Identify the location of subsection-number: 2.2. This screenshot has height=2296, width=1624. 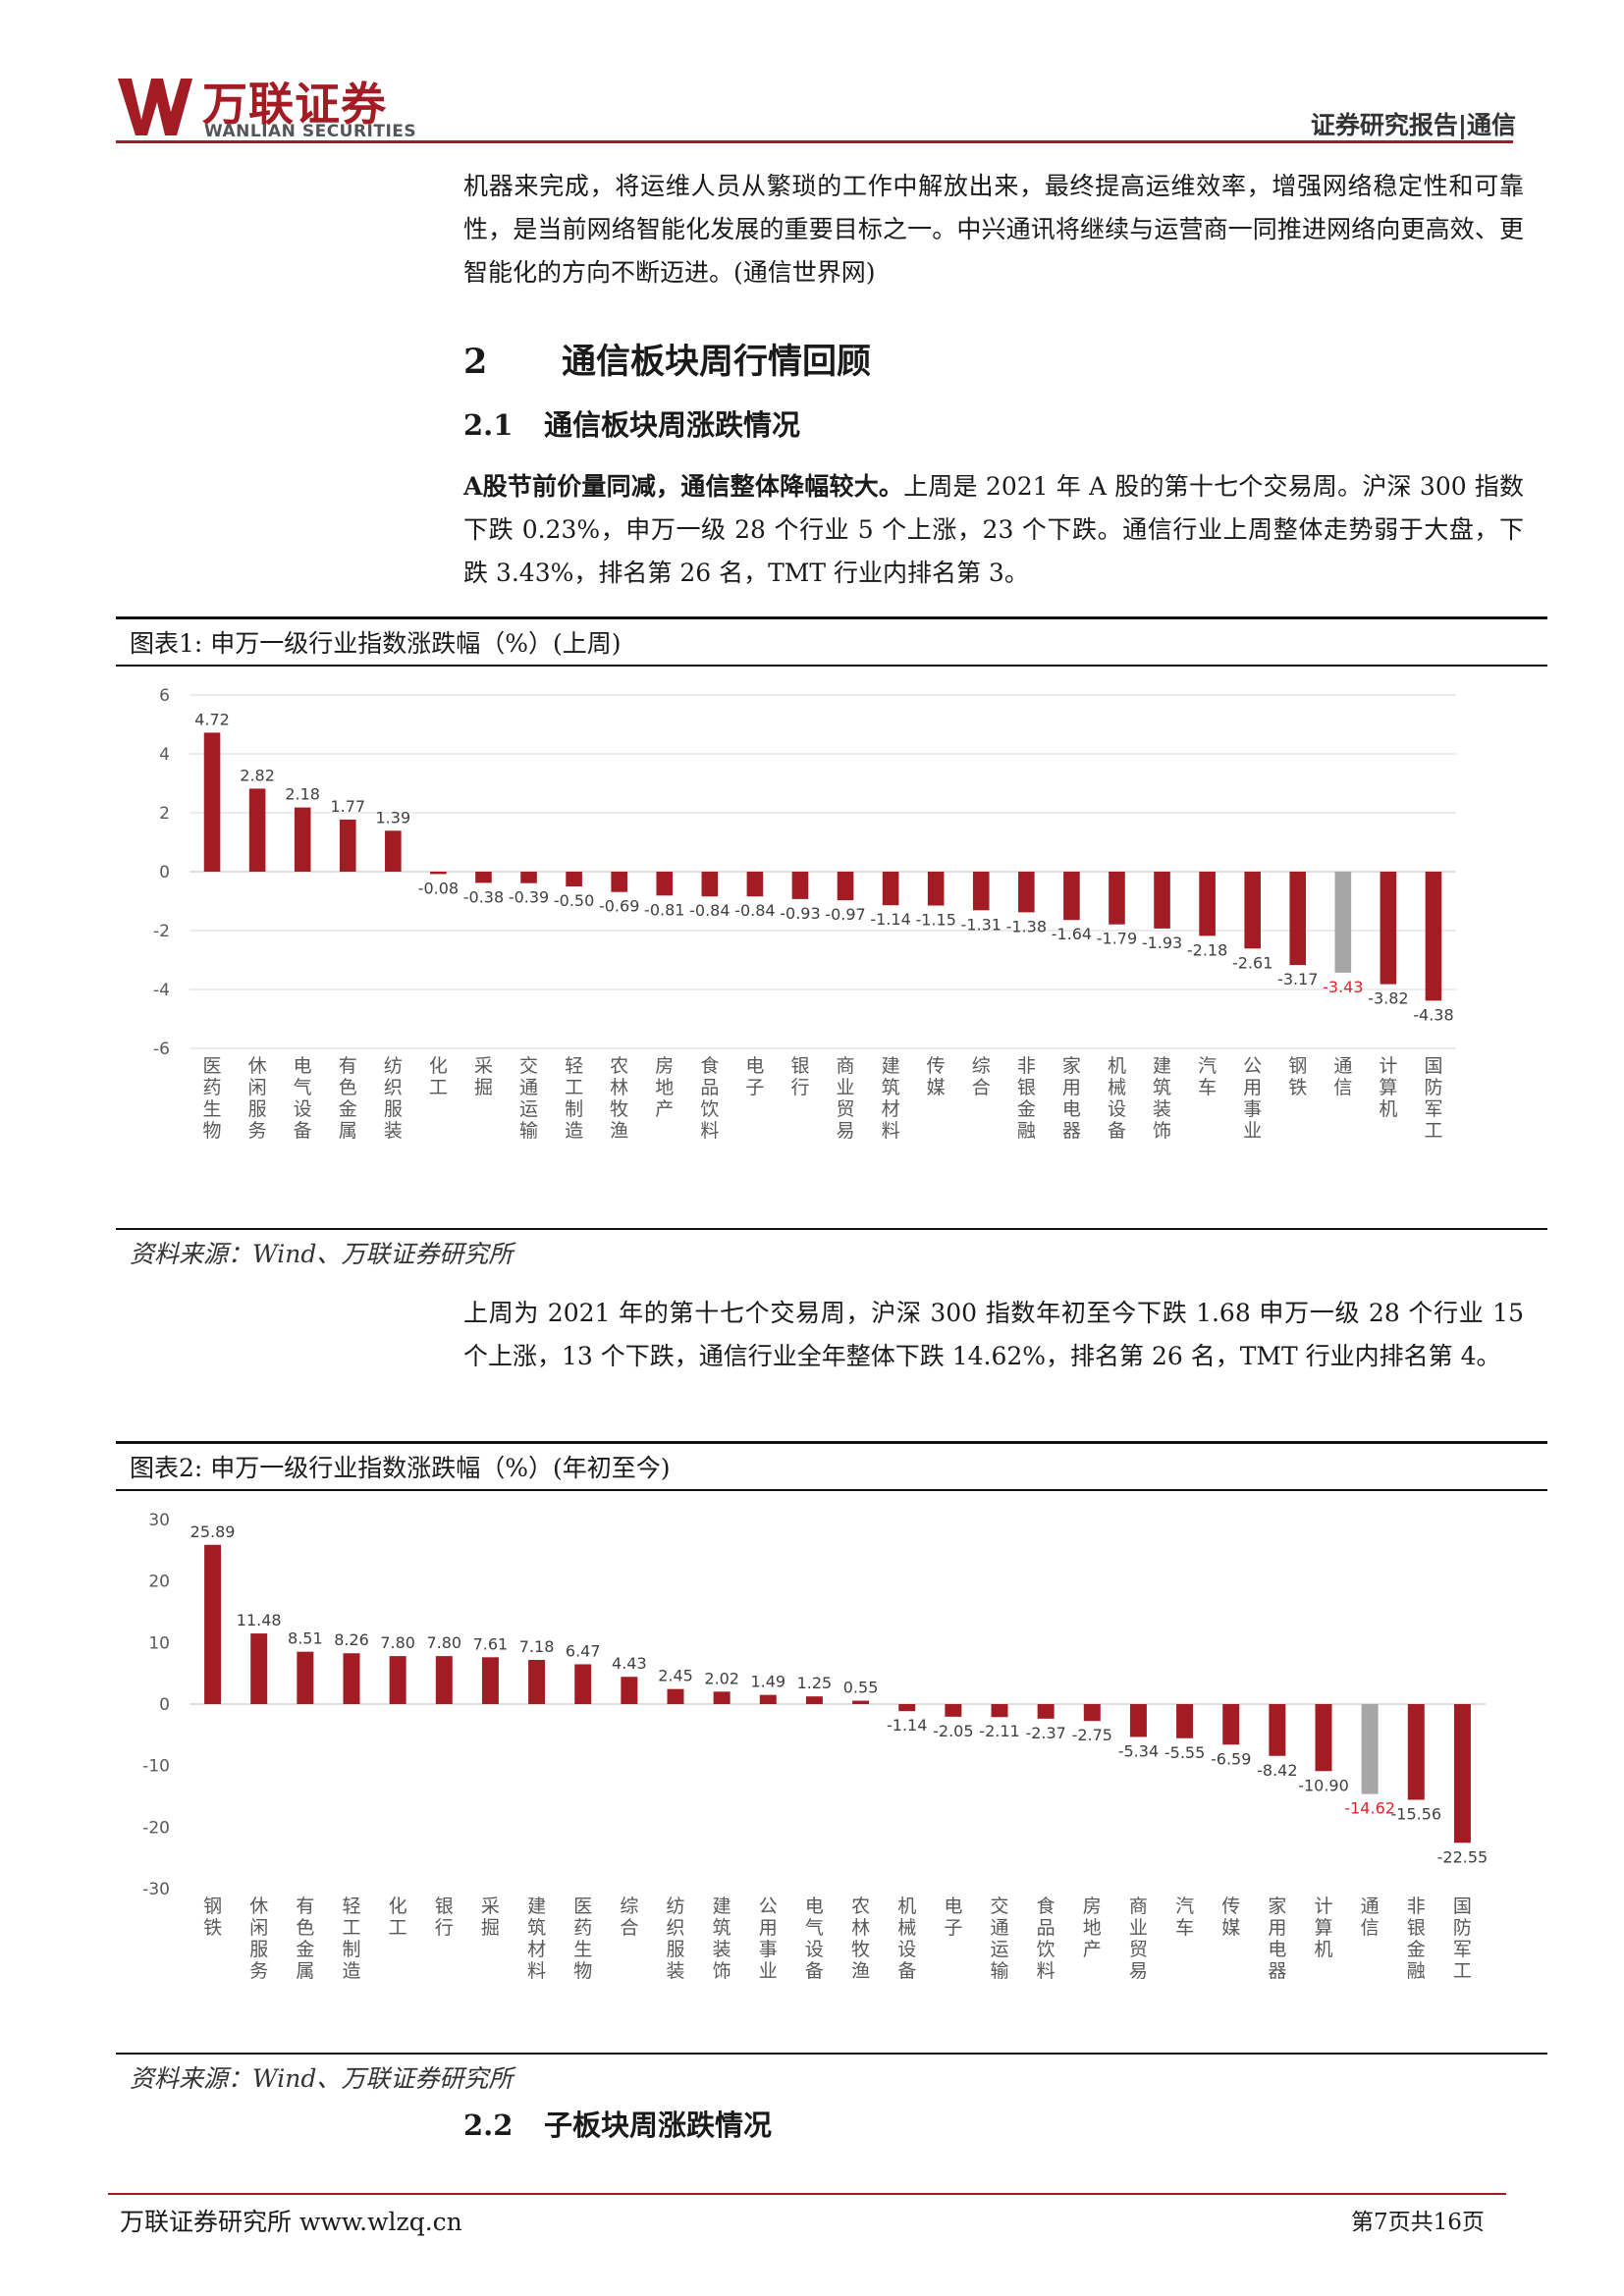
(488, 2125).